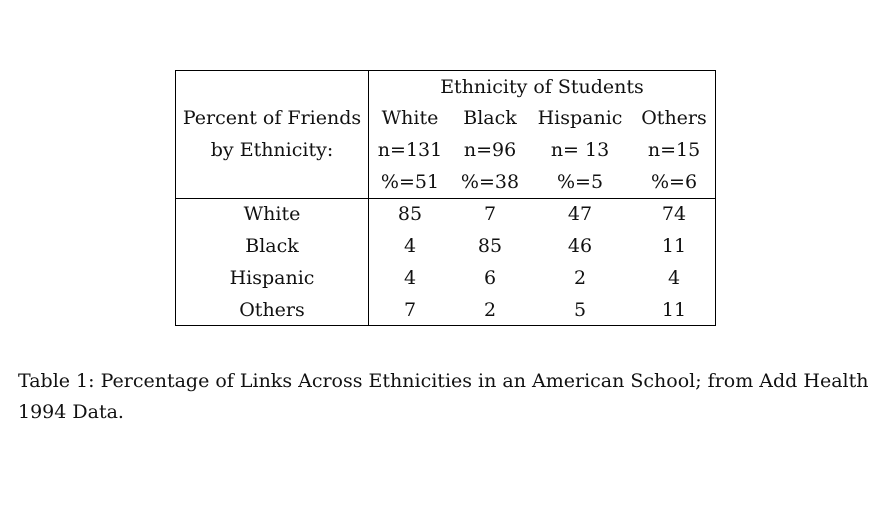 This screenshot has width=889, height=512. What do you see at coordinates (490, 150) in the screenshot?
I see `col-n-black: n=96` at bounding box center [490, 150].